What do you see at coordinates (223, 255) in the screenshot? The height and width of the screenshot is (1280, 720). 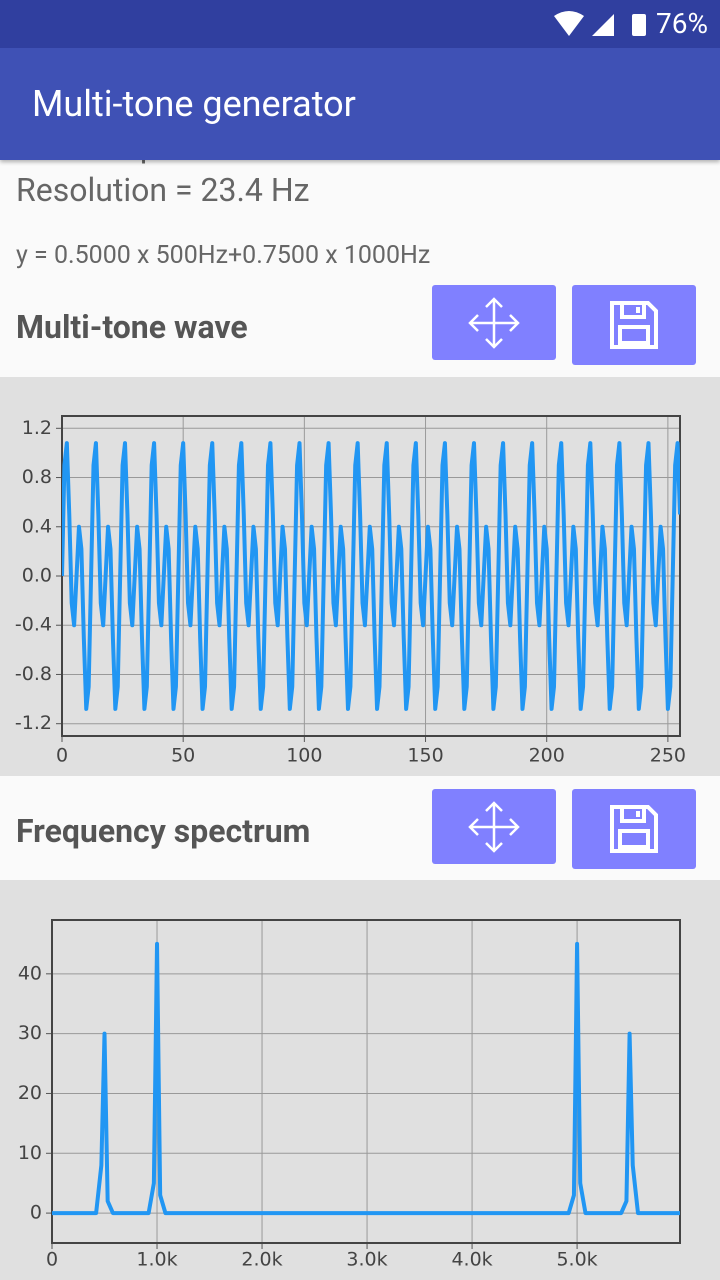 I see `formula-text: y = 0.5000 x 500Hz+0.7500 x 1000Hz` at bounding box center [223, 255].